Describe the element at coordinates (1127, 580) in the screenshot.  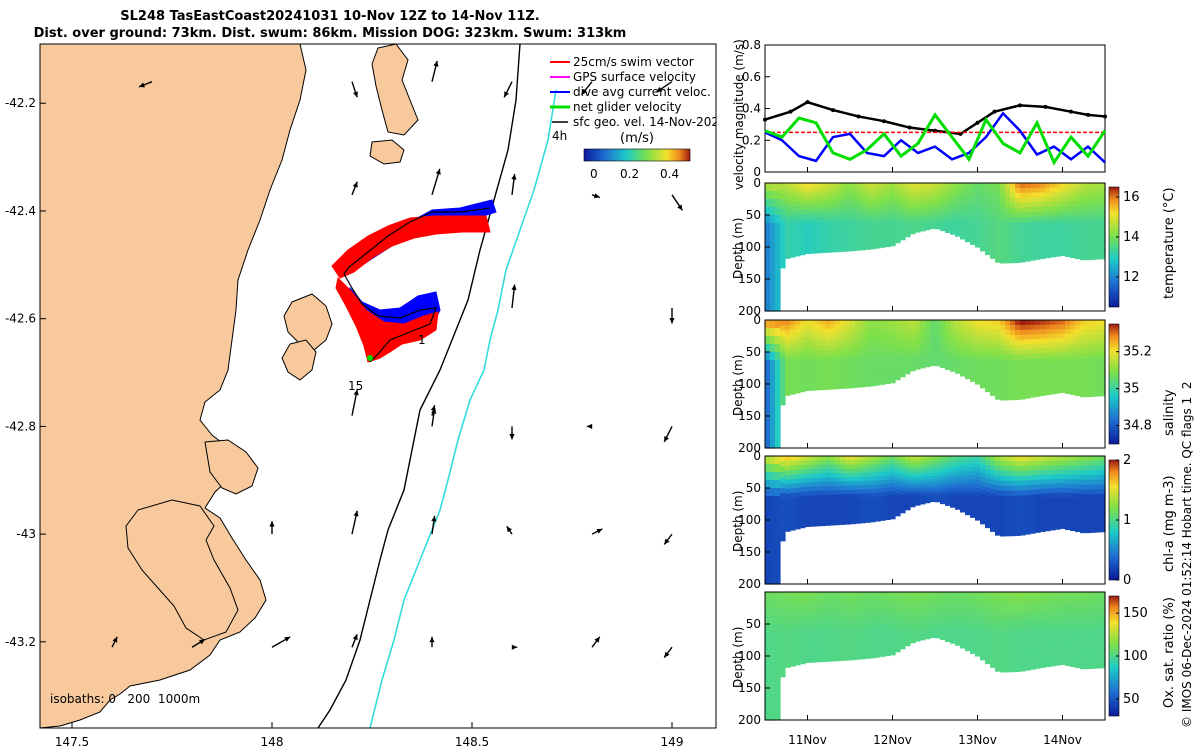
I see `colorbar-tick-label: 0` at that location.